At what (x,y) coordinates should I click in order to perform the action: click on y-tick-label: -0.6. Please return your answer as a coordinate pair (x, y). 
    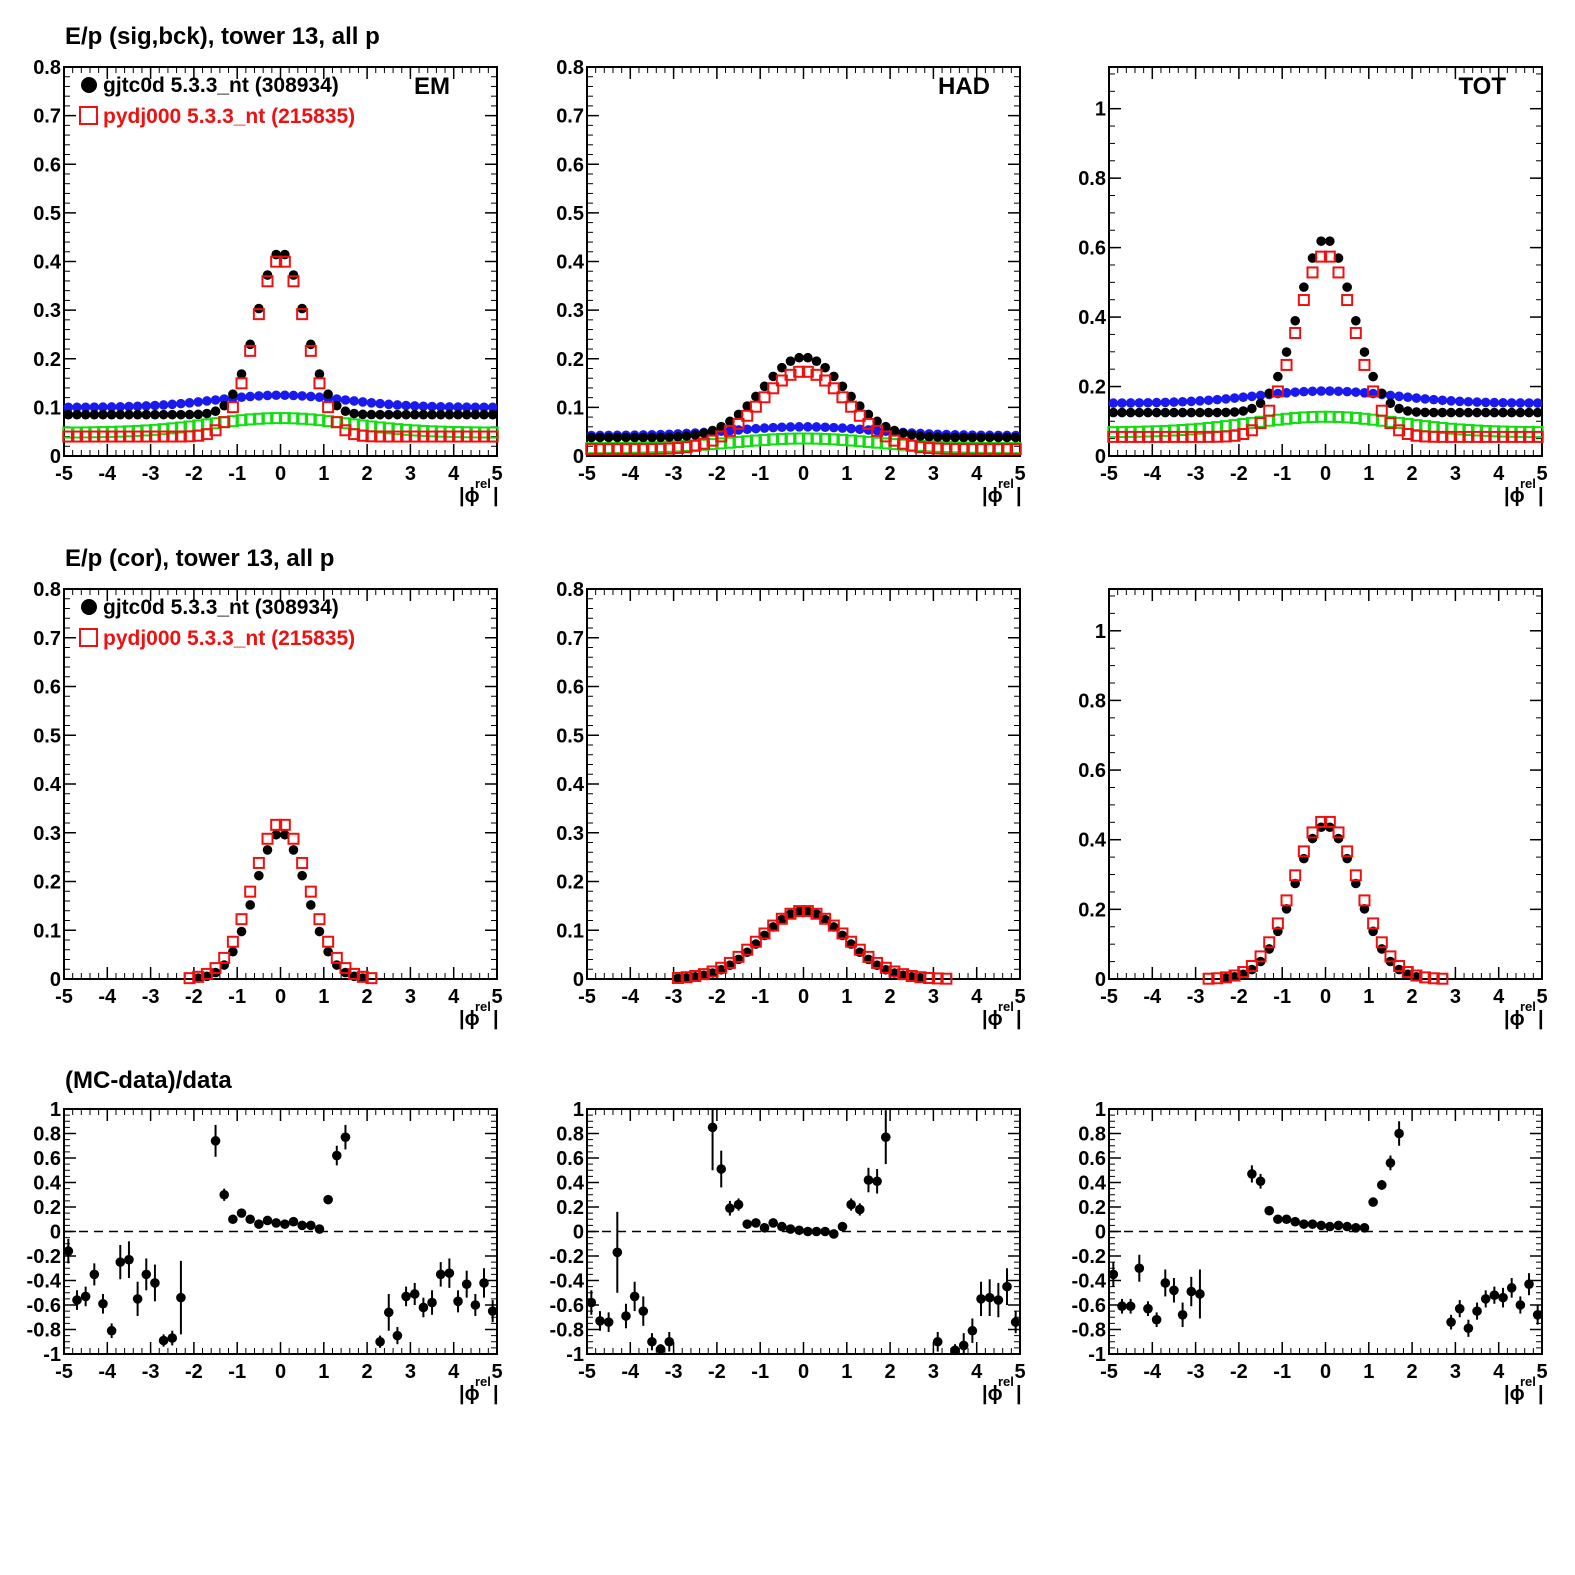
    Looking at the image, I should click on (44, 1306).